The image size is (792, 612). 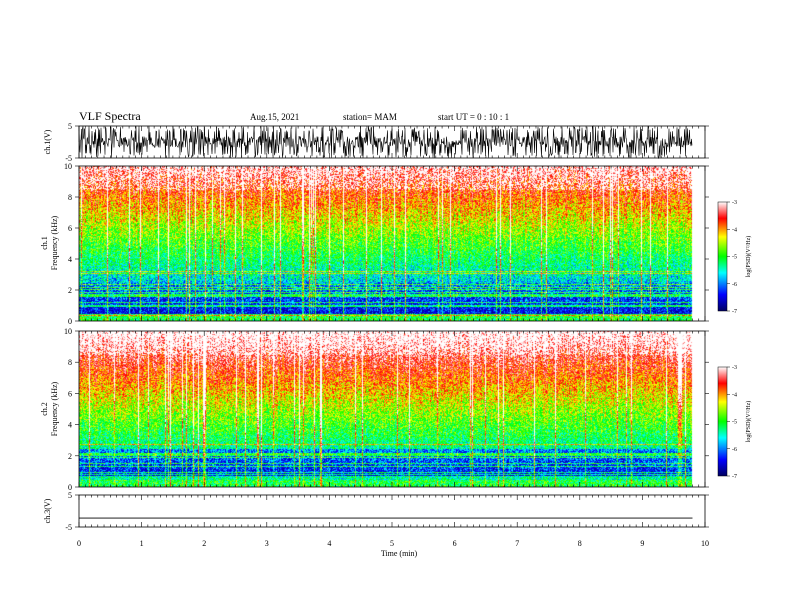 I want to click on x-tick-label: 5, so click(x=392, y=543).